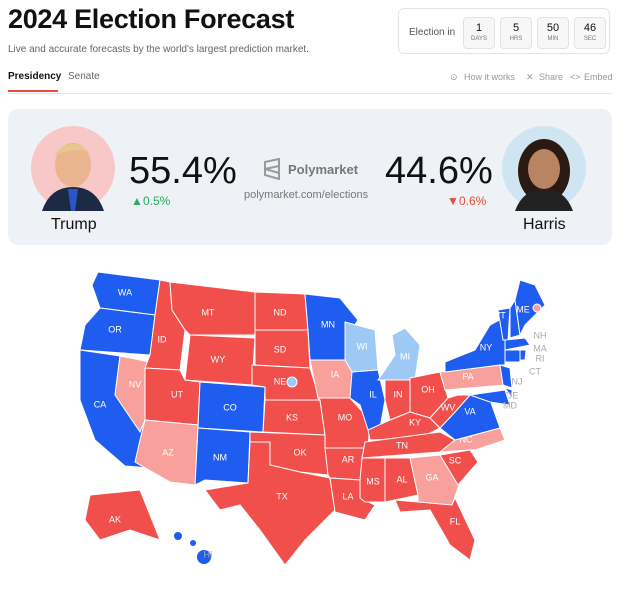 This screenshot has height=595, width=620. I want to click on candidate-name: Harris, so click(544, 224).